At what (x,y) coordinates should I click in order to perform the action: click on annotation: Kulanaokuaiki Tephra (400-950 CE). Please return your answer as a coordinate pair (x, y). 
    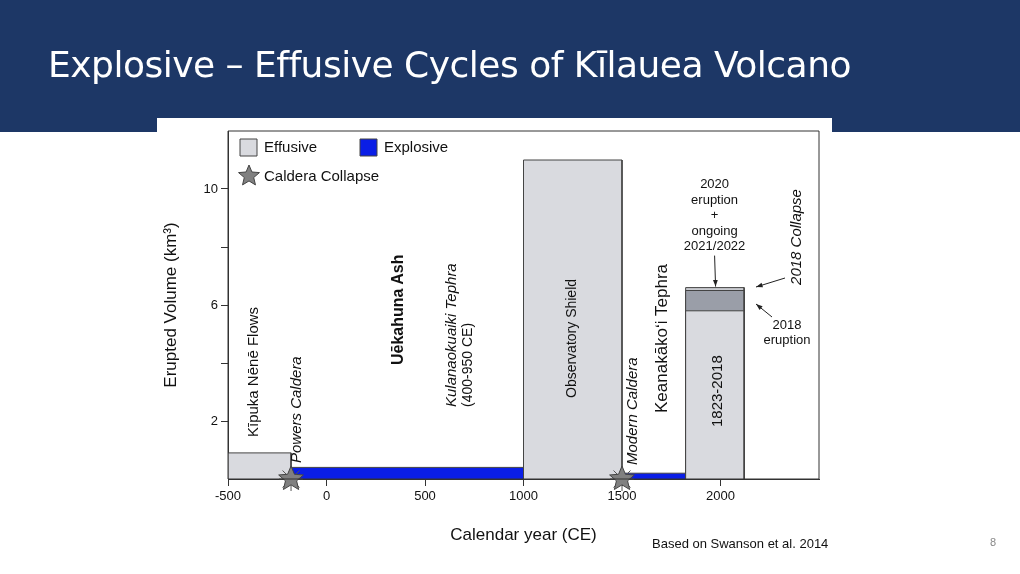
    Looking at the image, I should click on (458, 335).